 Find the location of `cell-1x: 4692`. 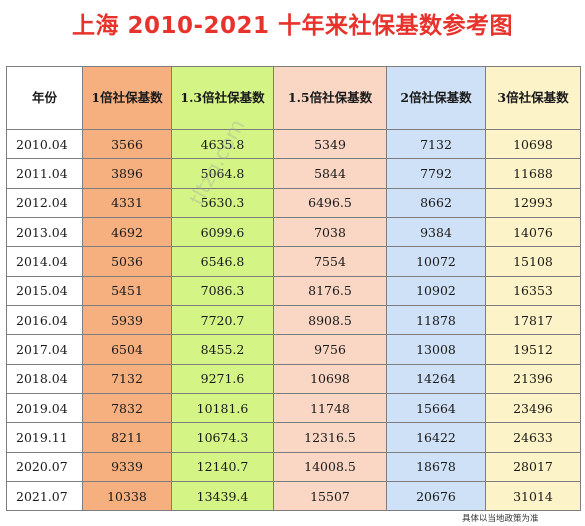

cell-1x: 4692 is located at coordinates (127, 232).